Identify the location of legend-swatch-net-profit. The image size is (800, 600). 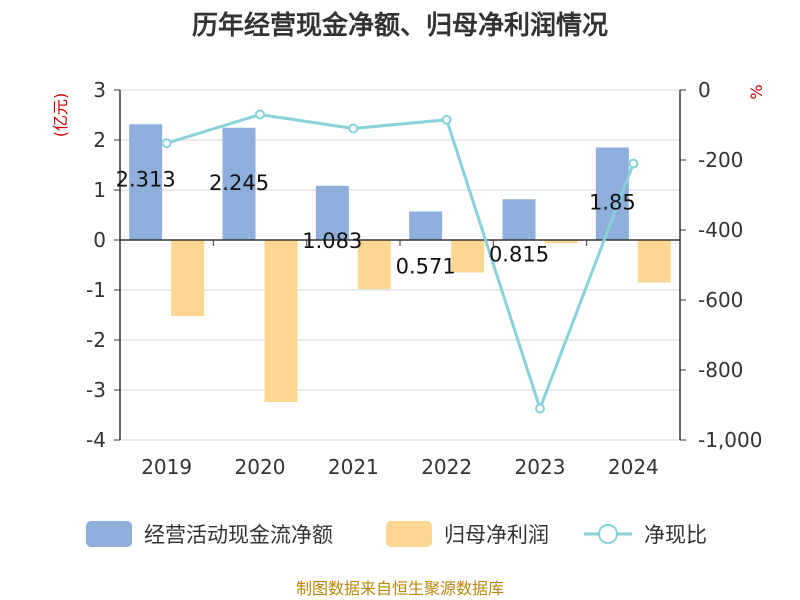
(409, 534).